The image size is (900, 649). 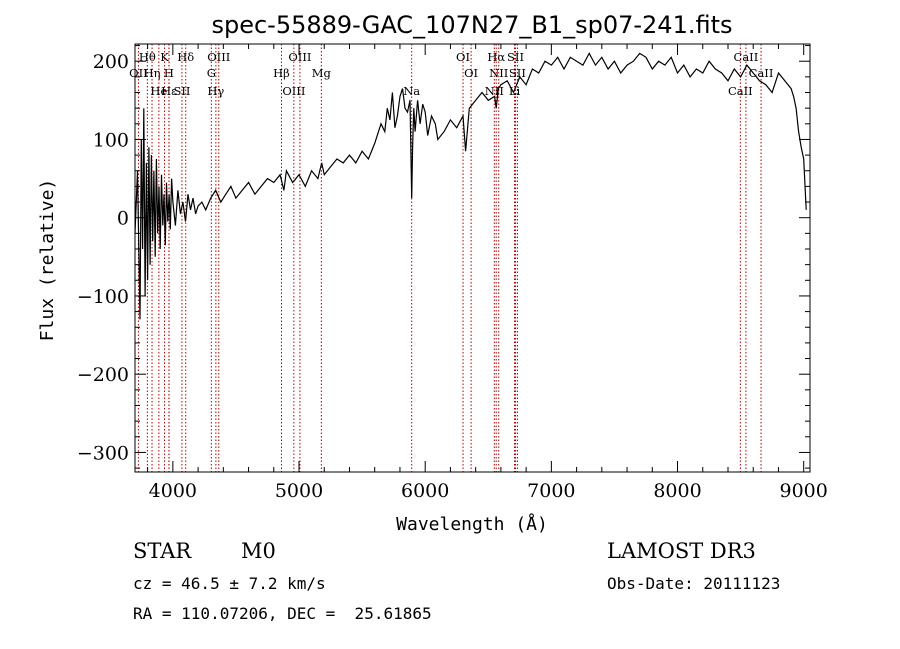 I want to click on emission-line-label: Hη, so click(x=152, y=73).